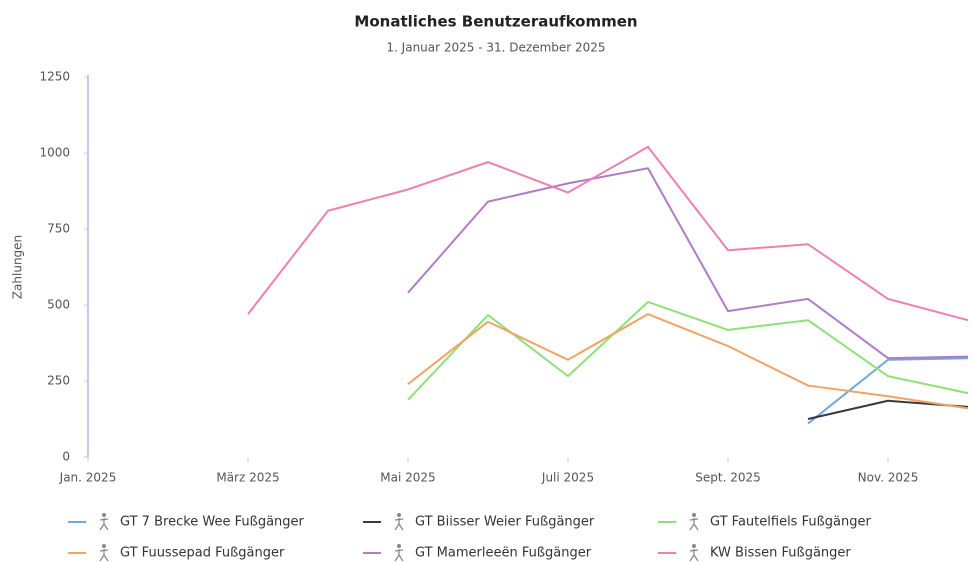  Describe the element at coordinates (728, 478) in the screenshot. I see `x-tick-label: Sept. 2025` at that location.